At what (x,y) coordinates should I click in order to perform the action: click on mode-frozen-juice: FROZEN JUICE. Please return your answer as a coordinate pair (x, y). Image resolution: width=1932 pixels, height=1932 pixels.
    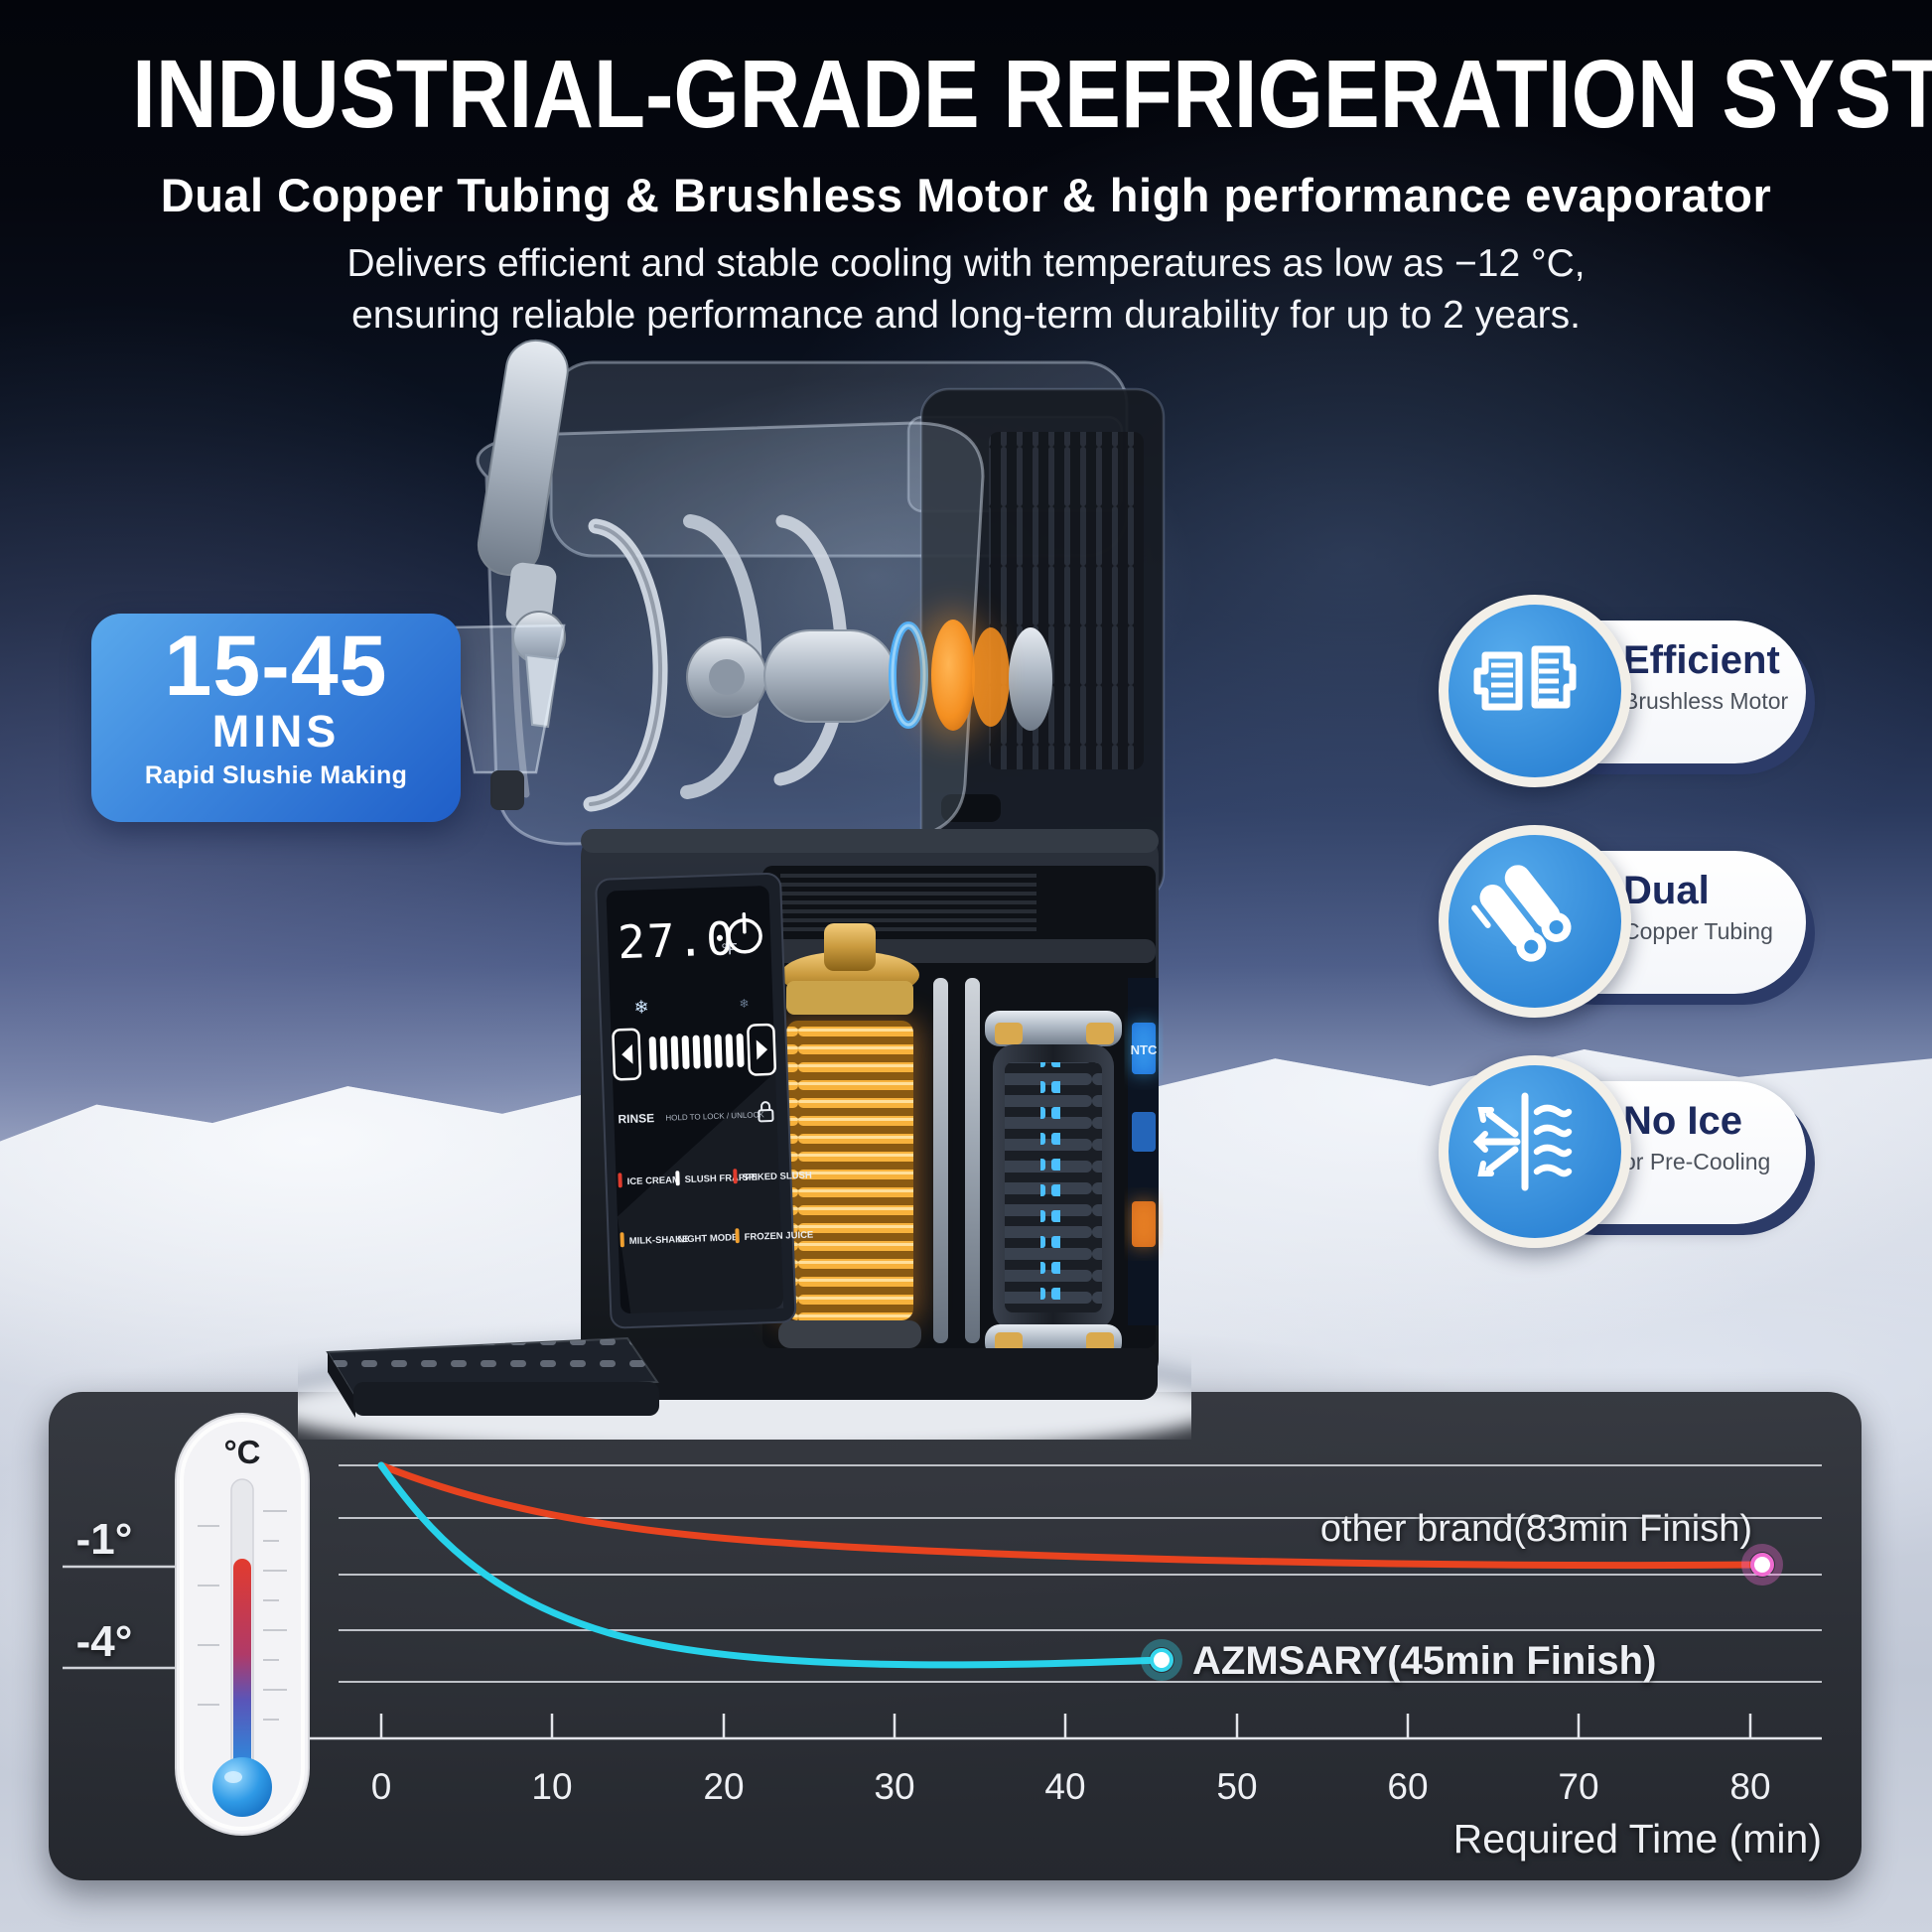
    Looking at the image, I should click on (779, 1236).